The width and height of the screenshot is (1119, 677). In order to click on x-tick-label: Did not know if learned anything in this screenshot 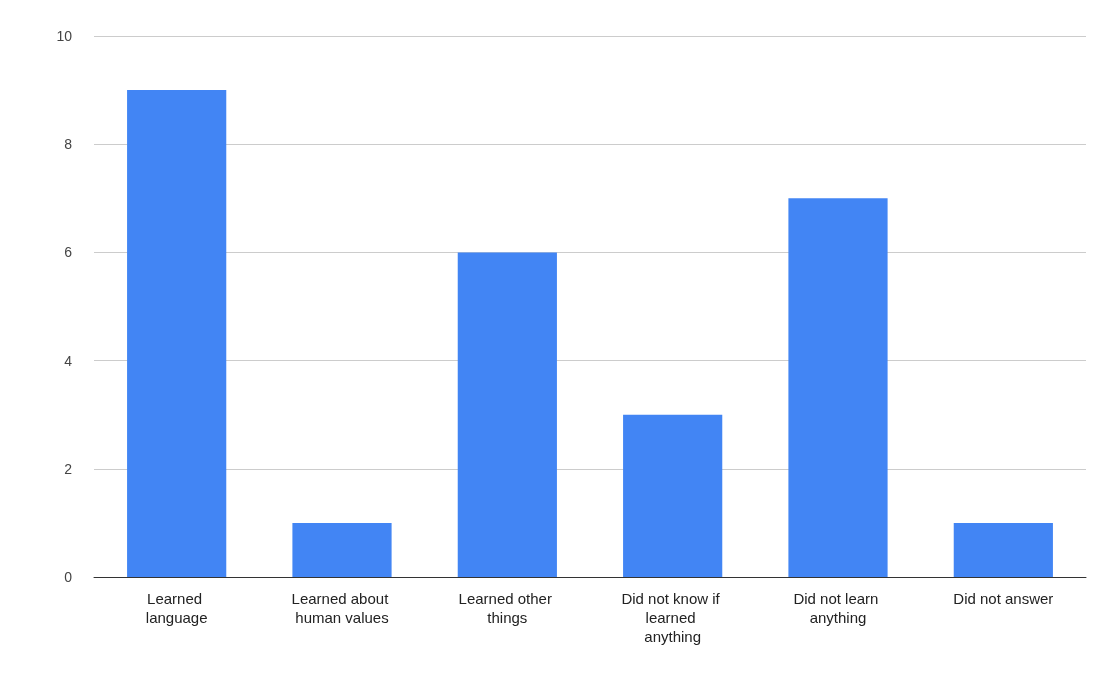, I will do `click(672, 617)`.